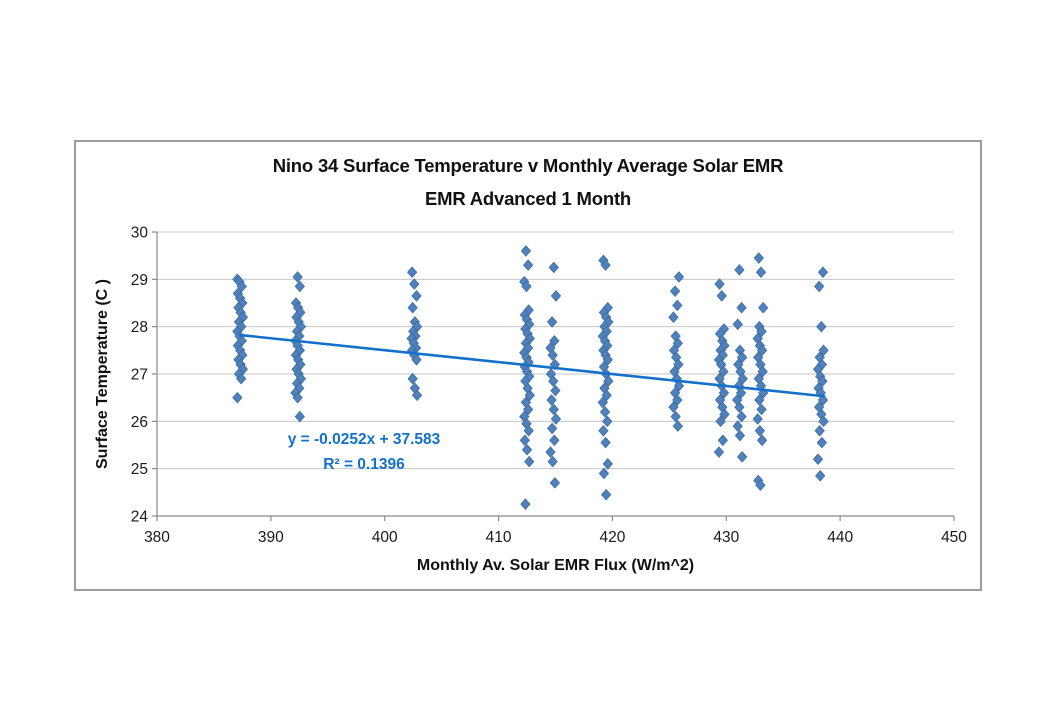  What do you see at coordinates (271, 537) in the screenshot?
I see `x-tick-label: 390` at bounding box center [271, 537].